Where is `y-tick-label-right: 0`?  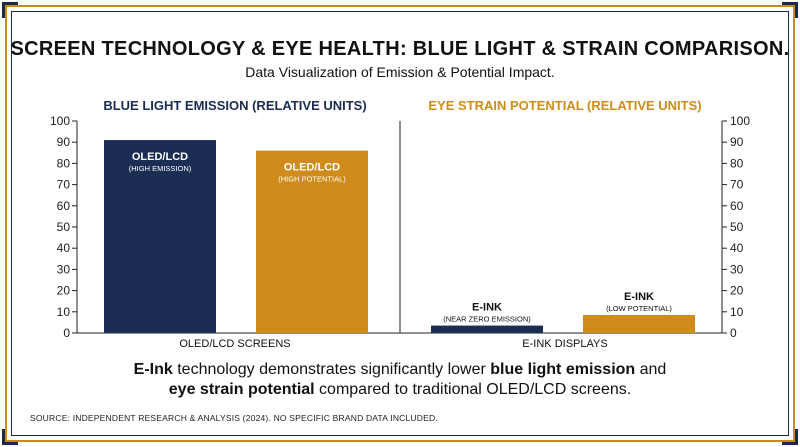
y-tick-label-right: 0 is located at coordinates (733, 333).